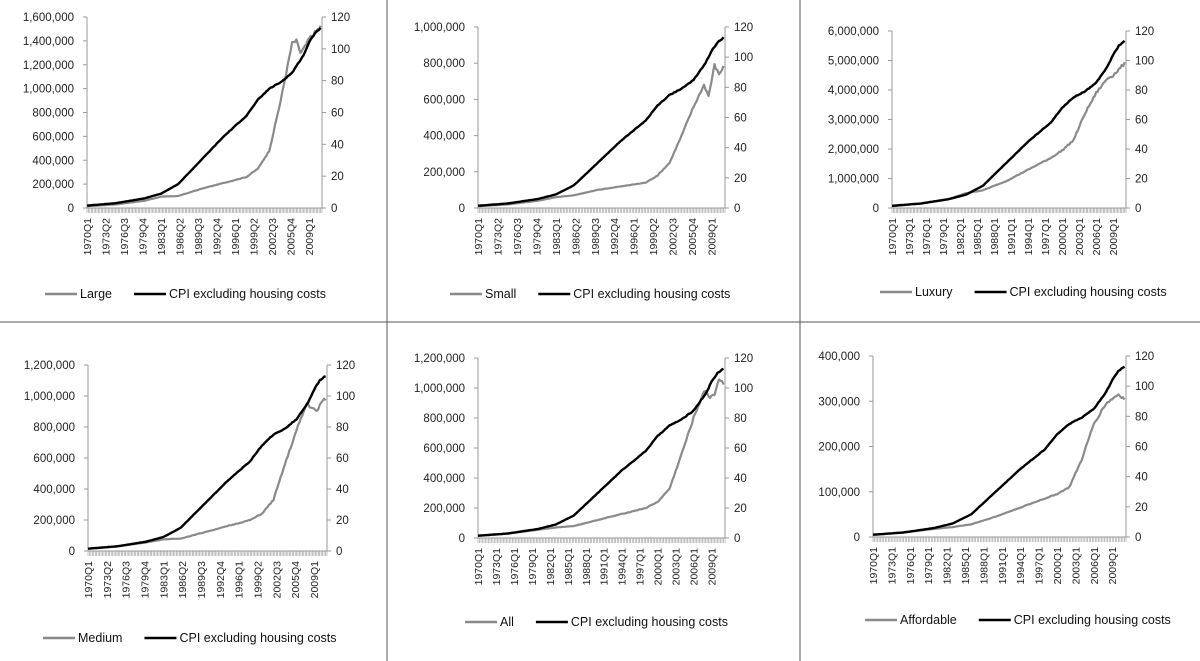 The image size is (1200, 661). What do you see at coordinates (853, 62) in the screenshot?
I see `left-tick-label: 5,000,000` at bounding box center [853, 62].